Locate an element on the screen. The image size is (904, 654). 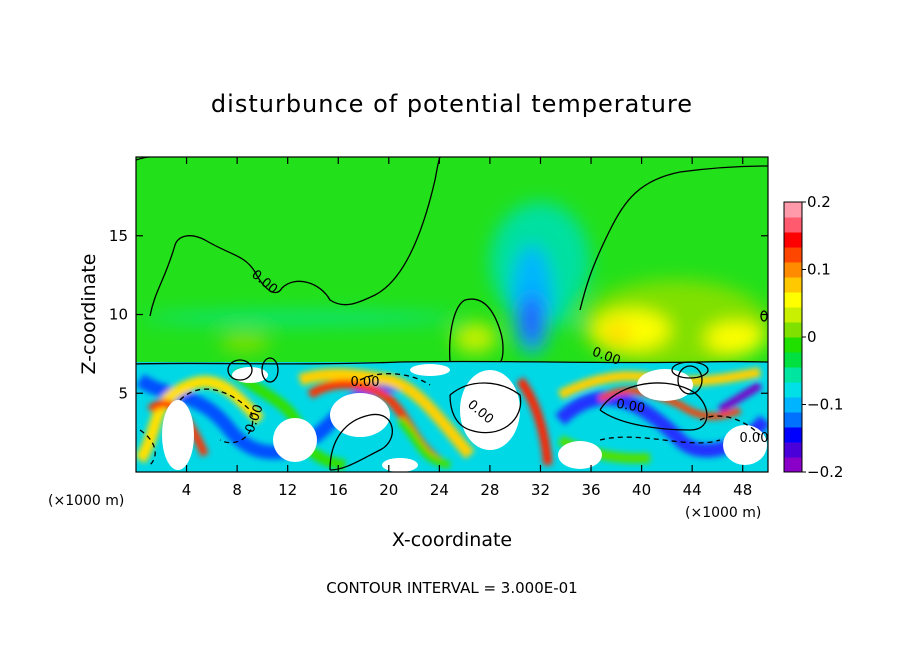
colorbar-tick-label-2: 0 is located at coordinates (812, 337).